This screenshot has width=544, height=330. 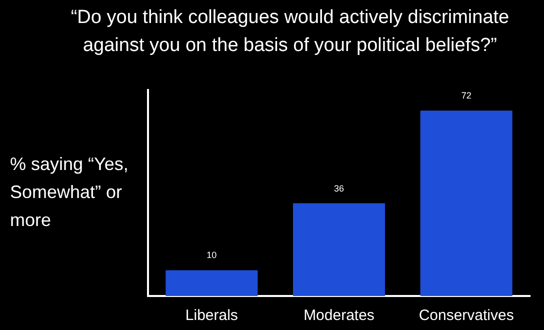 I want to click on x-tick-label: Conservatives, so click(x=466, y=315).